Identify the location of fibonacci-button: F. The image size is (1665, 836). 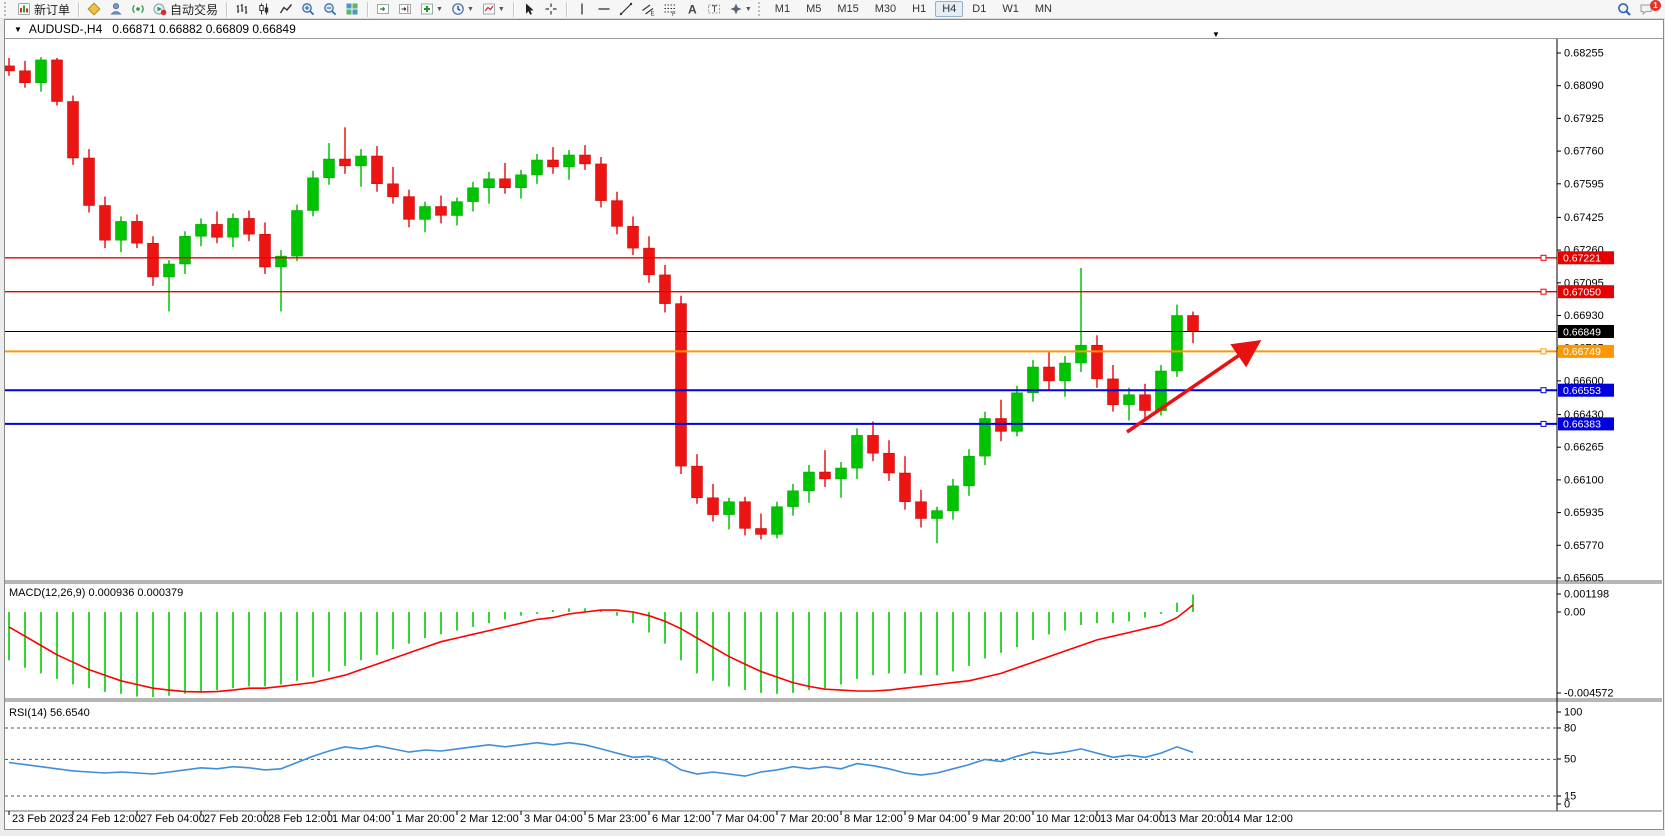
(670, 9).